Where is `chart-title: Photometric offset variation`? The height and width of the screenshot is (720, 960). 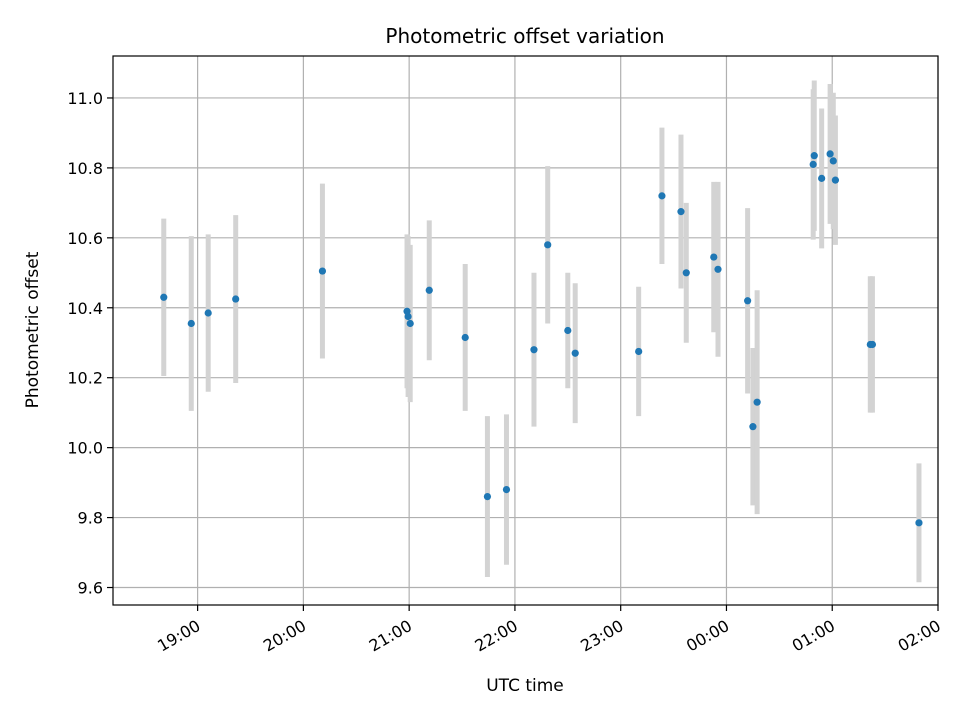
chart-title: Photometric offset variation is located at coordinates (524, 36).